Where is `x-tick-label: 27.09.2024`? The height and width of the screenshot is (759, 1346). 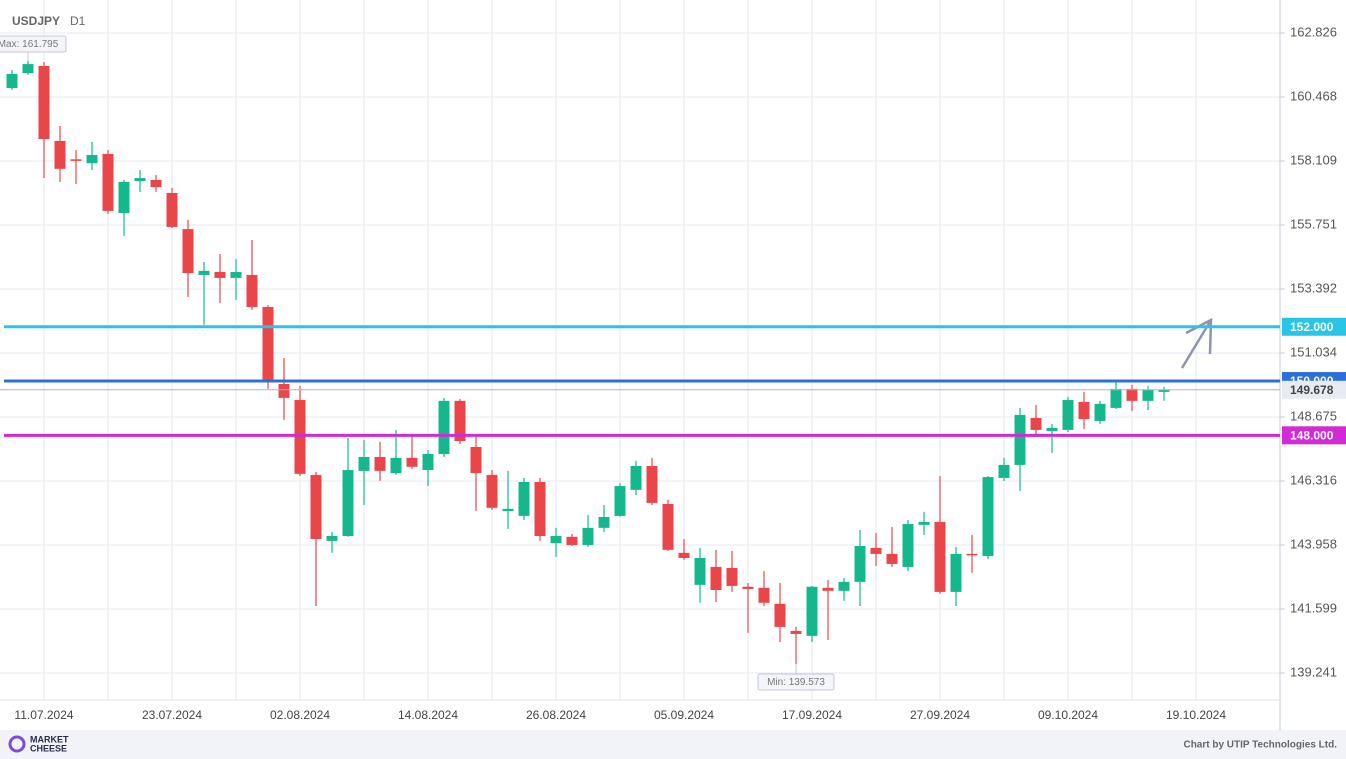 x-tick-label: 27.09.2024 is located at coordinates (940, 715).